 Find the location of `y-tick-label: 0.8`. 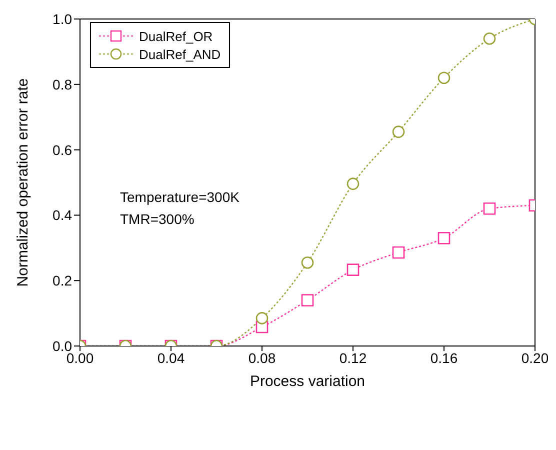

y-tick-label: 0.8 is located at coordinates (62, 84).